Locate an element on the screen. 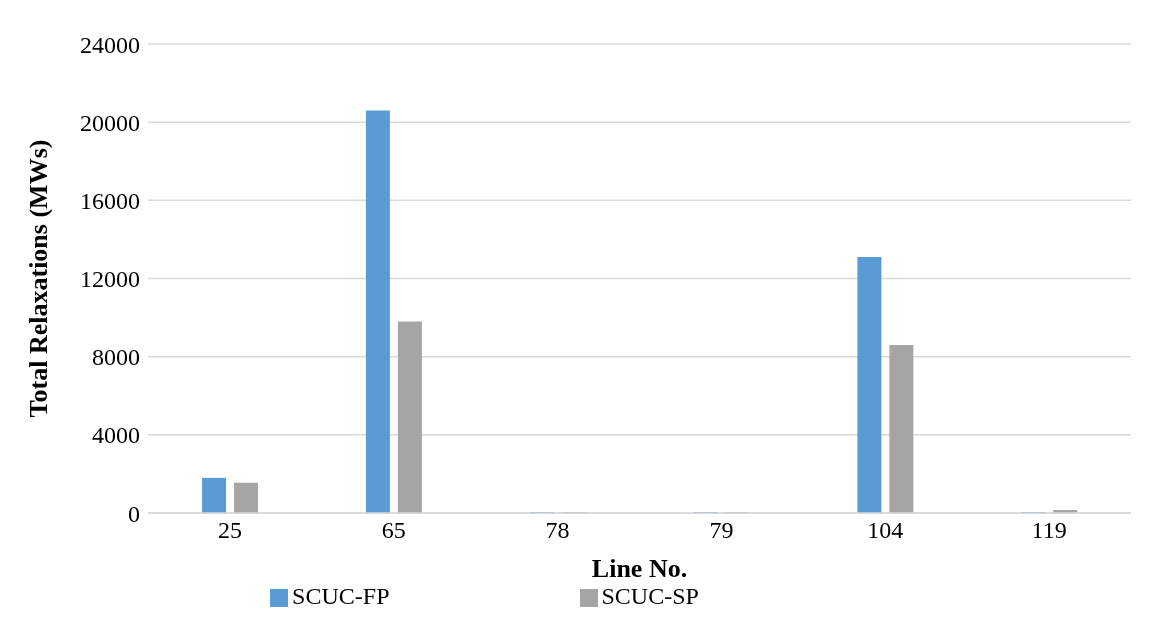 The height and width of the screenshot is (628, 1151). y-tick-label: 8000 is located at coordinates (116, 357).